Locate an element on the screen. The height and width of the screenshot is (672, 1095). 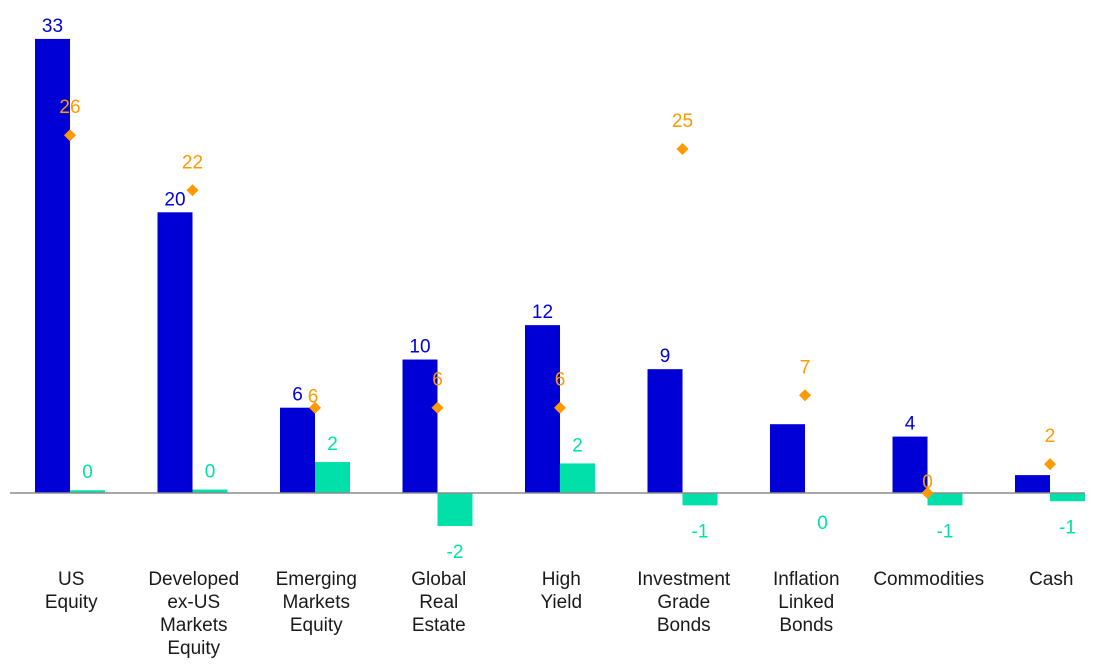
series-1-data-label: 10 is located at coordinates (419, 347).